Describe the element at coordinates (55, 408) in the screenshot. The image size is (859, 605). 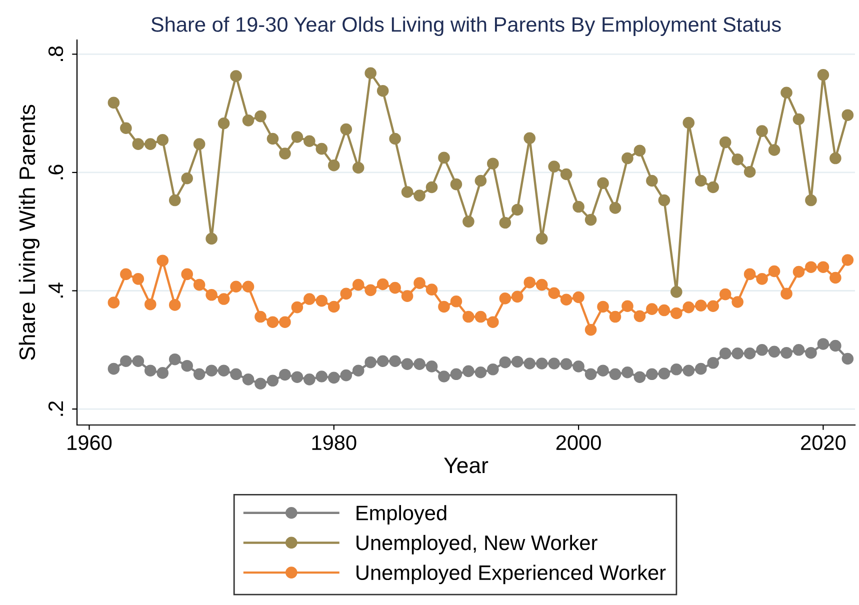
I see `y-tick-label: .2` at that location.